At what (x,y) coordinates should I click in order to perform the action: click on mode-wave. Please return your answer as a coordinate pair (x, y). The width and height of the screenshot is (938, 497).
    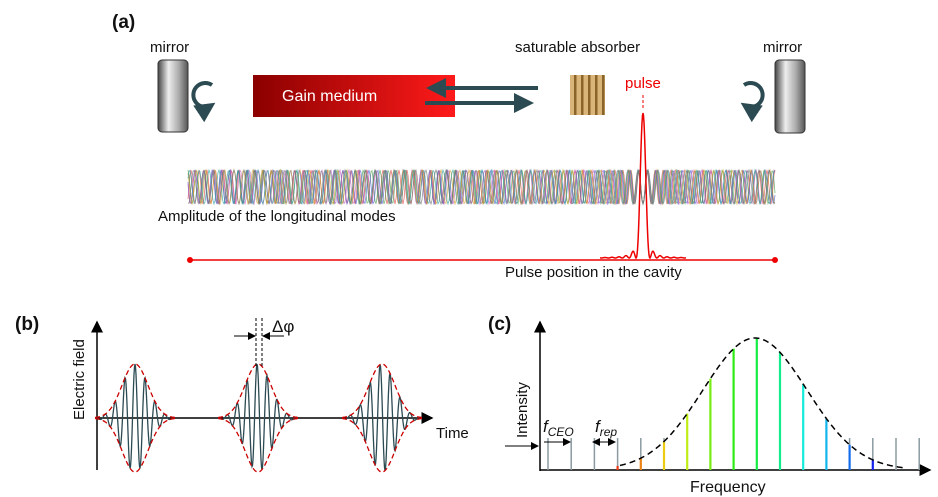
    Looking at the image, I should click on (482, 187).